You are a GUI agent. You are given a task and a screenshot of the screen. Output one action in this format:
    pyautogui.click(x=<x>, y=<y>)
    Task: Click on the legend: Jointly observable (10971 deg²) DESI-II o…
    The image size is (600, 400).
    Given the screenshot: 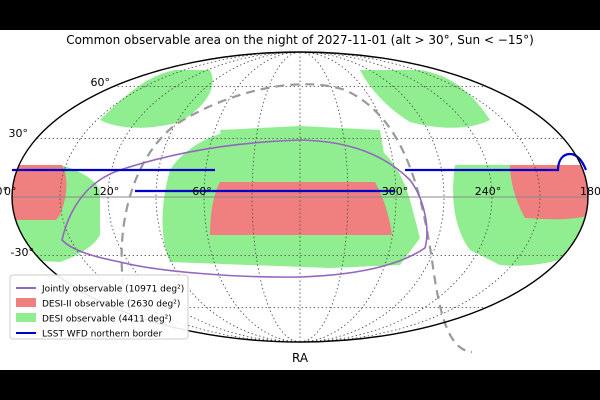 What is the action you would take?
    pyautogui.click(x=99, y=307)
    